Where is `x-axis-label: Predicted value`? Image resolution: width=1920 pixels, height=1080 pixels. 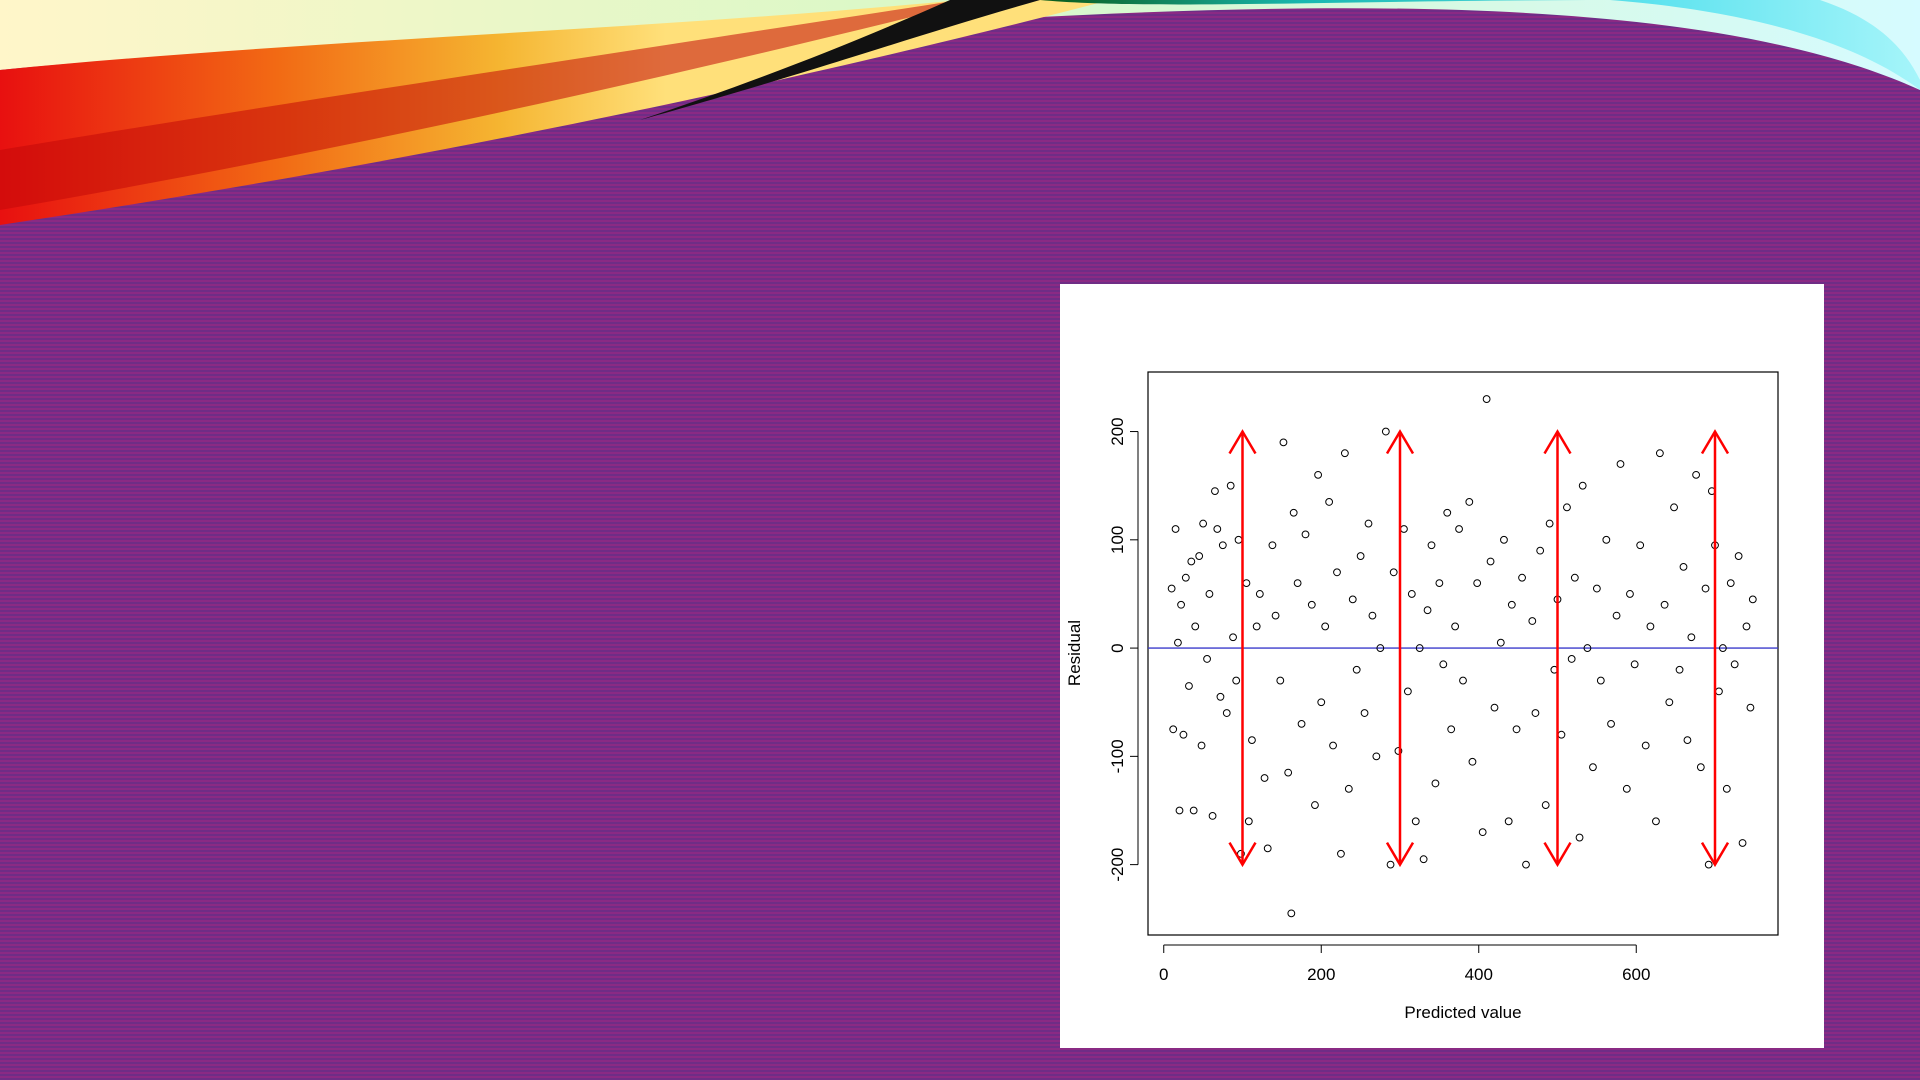
x-axis-label: Predicted value is located at coordinates (1462, 1012).